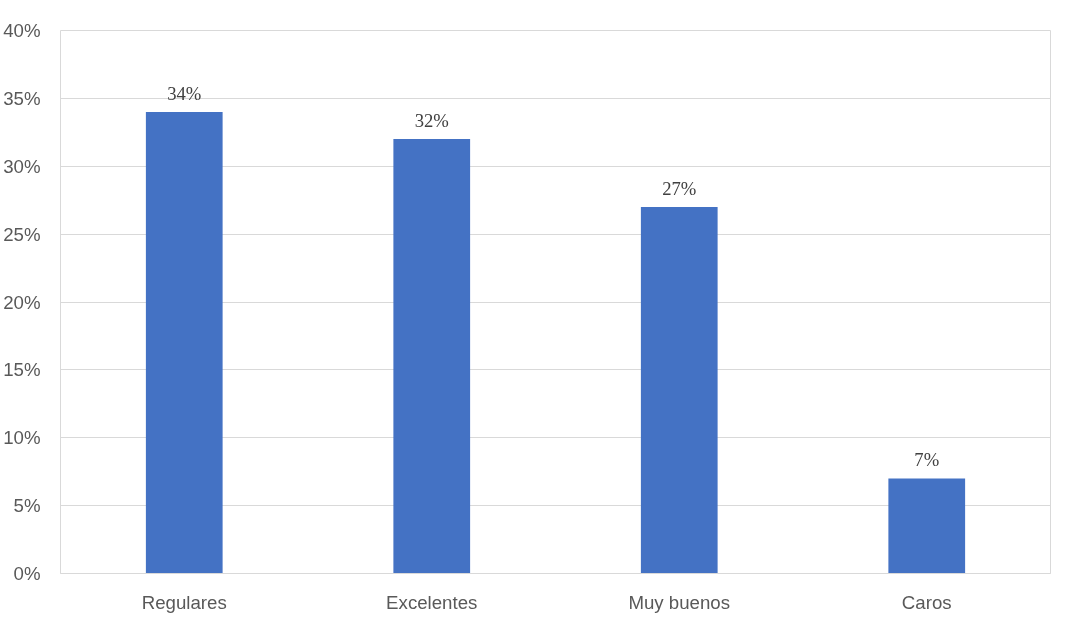 The image size is (1071, 621). I want to click on x-tick-label: Caros, so click(926, 602).